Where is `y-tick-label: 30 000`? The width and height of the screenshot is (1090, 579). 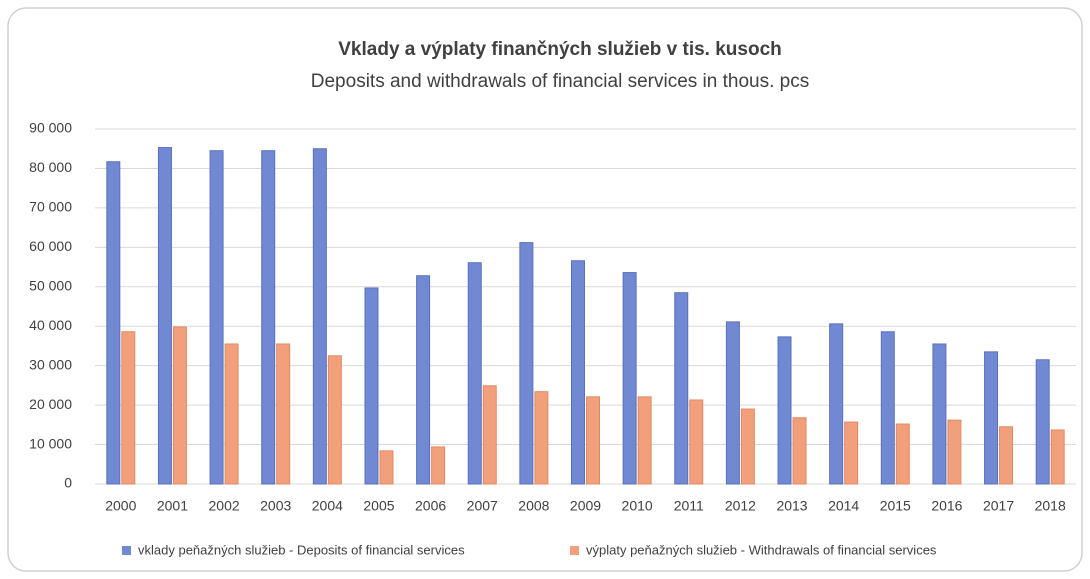 y-tick-label: 30 000 is located at coordinates (50, 364).